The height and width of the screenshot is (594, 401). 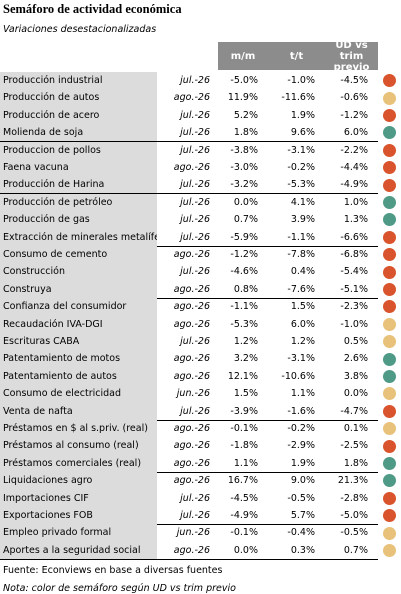 What do you see at coordinates (302, 272) in the screenshot?
I see `value-cell: 0.4%` at bounding box center [302, 272].